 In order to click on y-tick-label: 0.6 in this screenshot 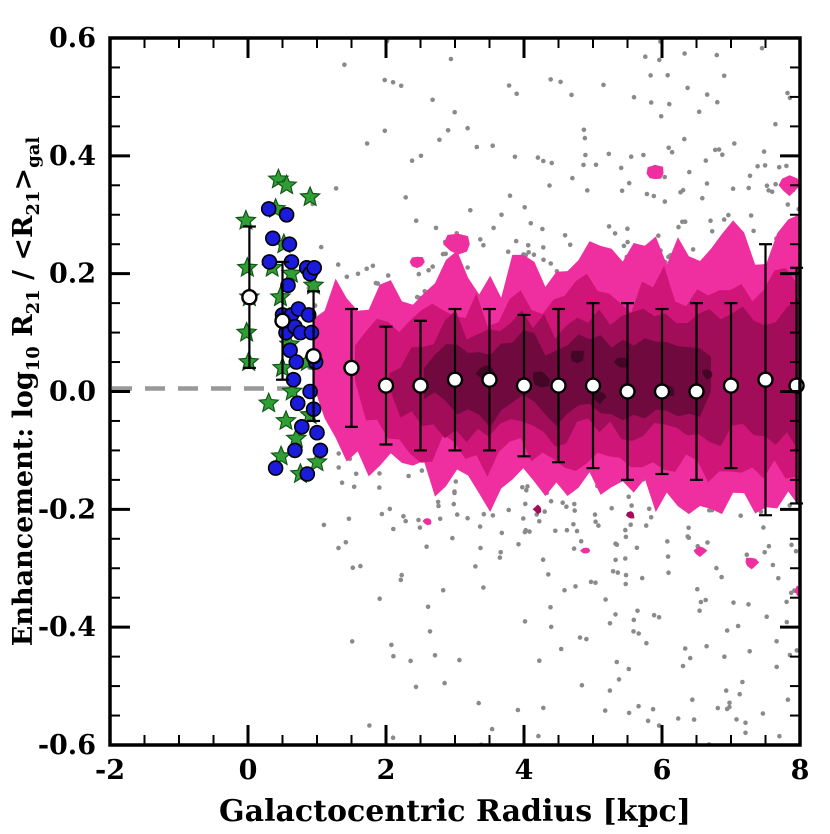, I will do `click(72, 38)`.